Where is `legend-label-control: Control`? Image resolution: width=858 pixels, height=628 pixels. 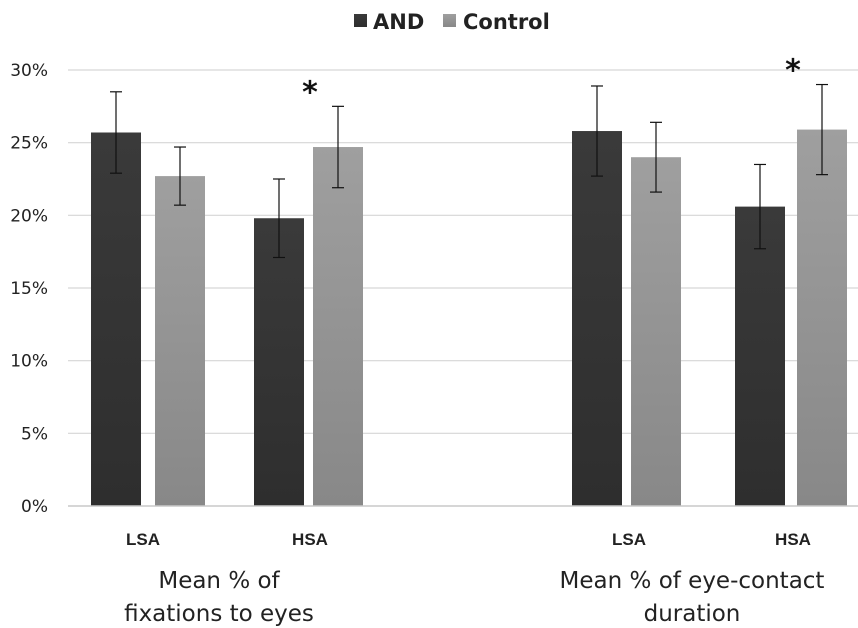 legend-label-control: Control is located at coordinates (506, 22).